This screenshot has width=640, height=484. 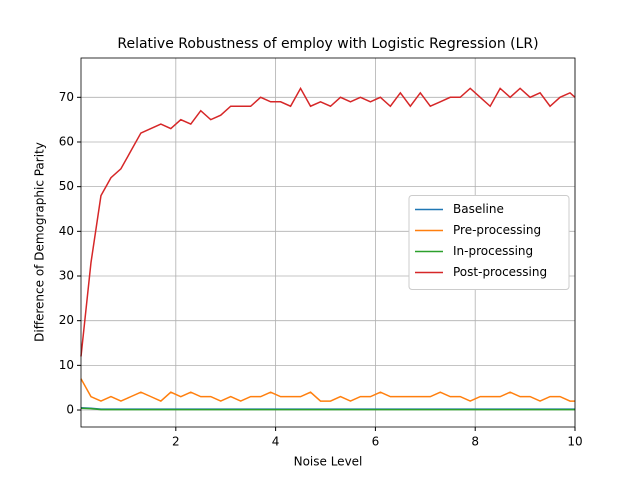 I want to click on x-tick-label: 10, so click(x=574, y=442).